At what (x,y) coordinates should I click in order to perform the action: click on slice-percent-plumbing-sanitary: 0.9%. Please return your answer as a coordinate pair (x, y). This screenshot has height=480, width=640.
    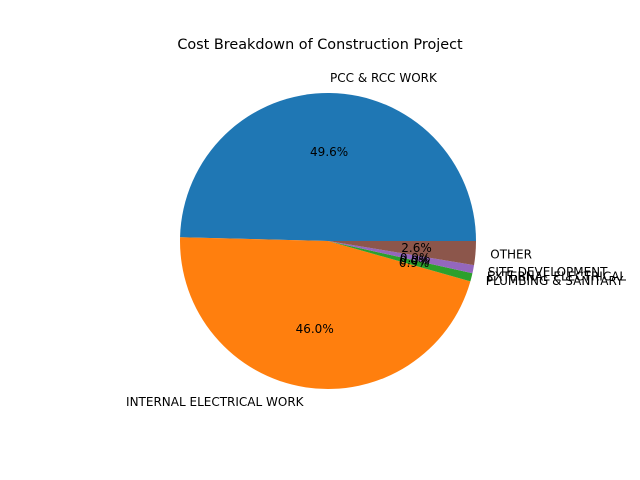
    Looking at the image, I should click on (414, 263).